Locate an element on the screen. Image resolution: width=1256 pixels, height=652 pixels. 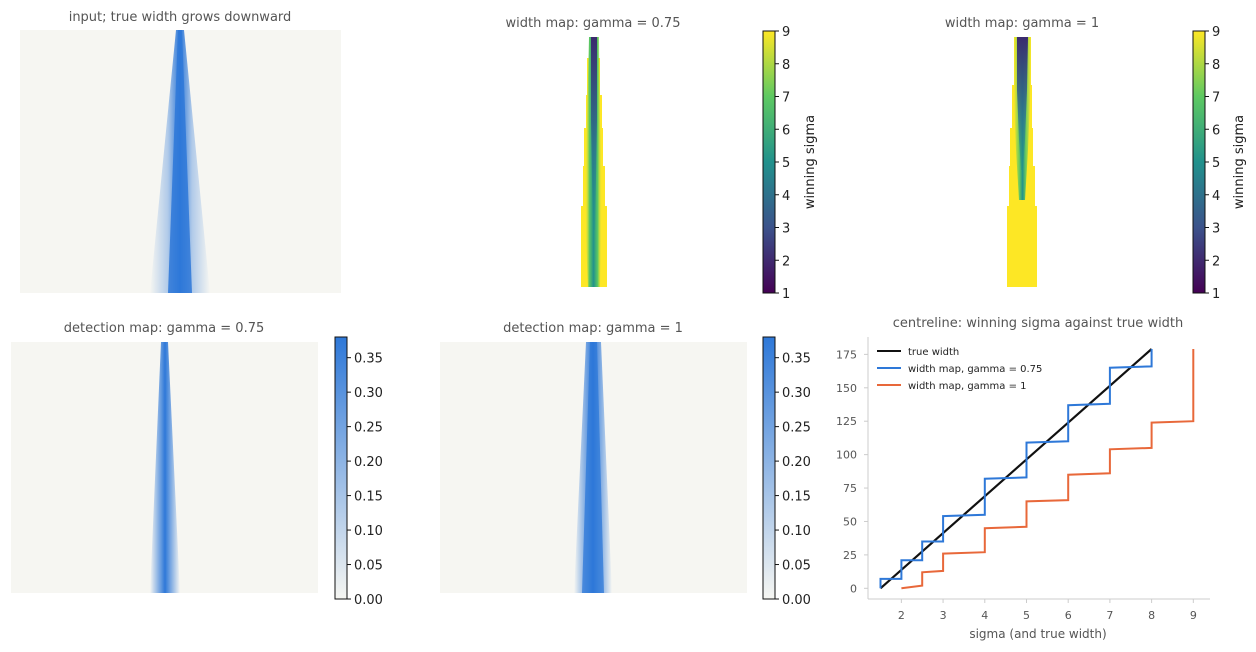
width-map-1-title: width map: gamma = 1 is located at coordinates (1022, 23).